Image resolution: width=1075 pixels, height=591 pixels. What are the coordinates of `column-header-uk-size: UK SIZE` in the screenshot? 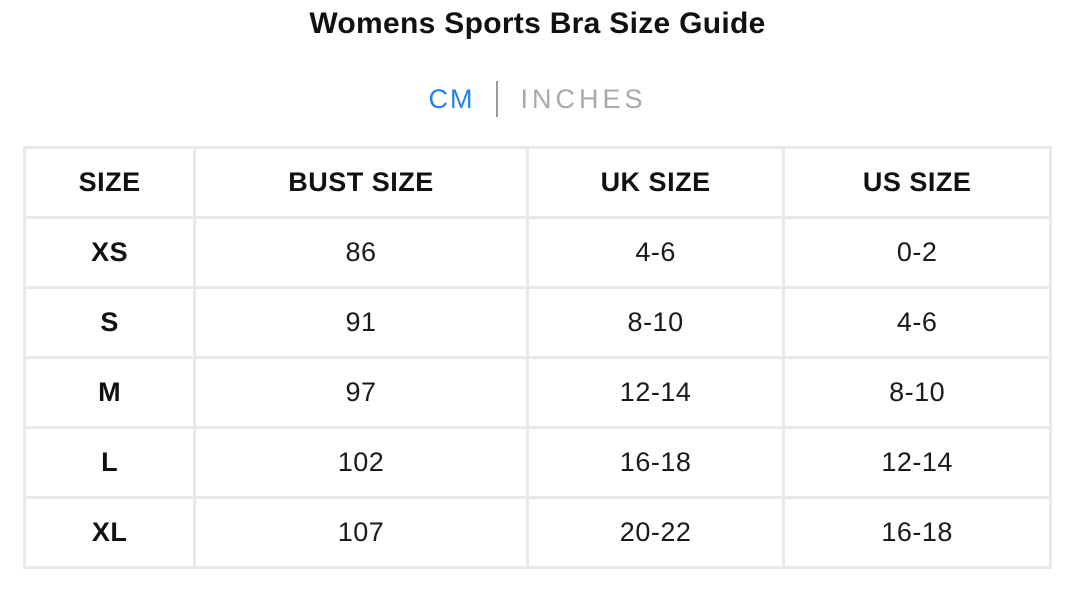 It's located at (655, 182).